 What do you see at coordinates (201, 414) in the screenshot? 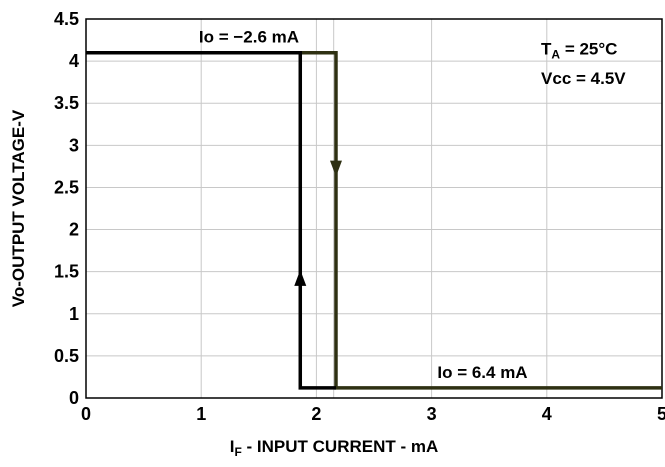
I see `x-tick-label: 1` at bounding box center [201, 414].